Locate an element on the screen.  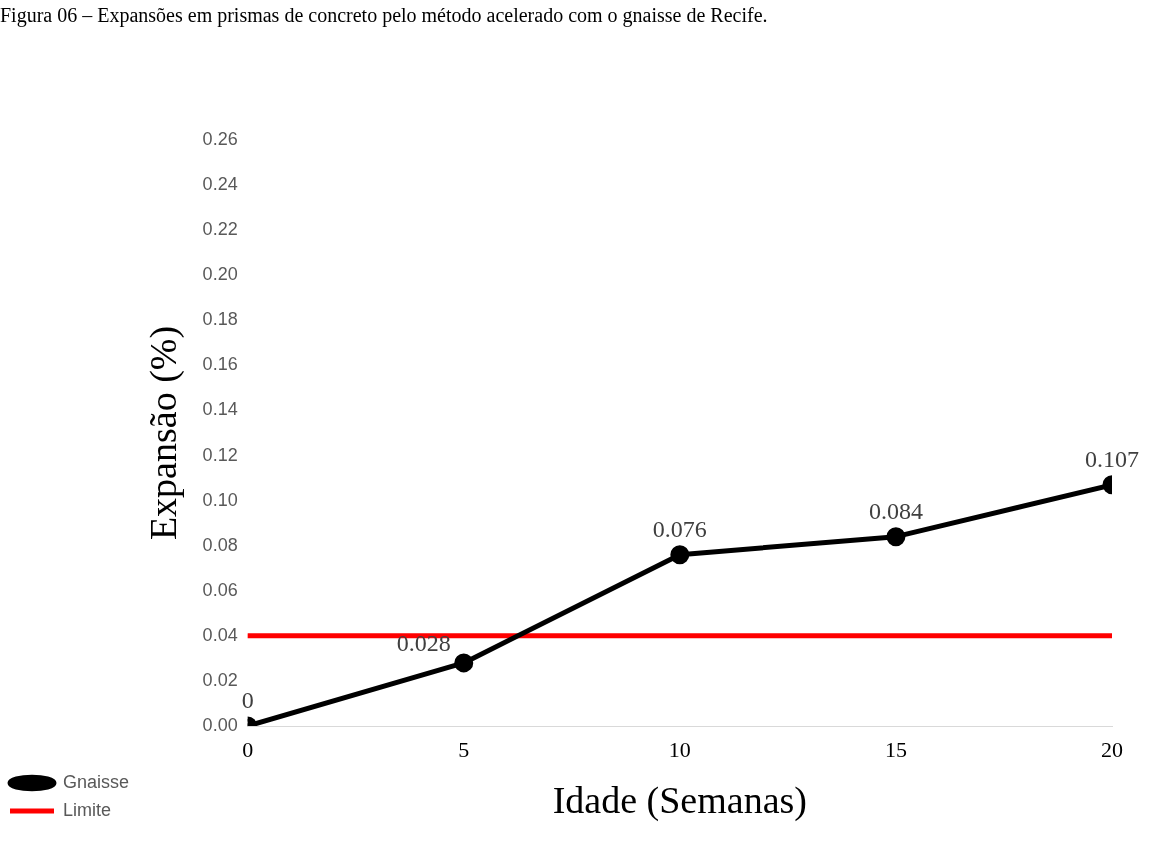
y-tick-label: 0.12 is located at coordinates (220, 454).